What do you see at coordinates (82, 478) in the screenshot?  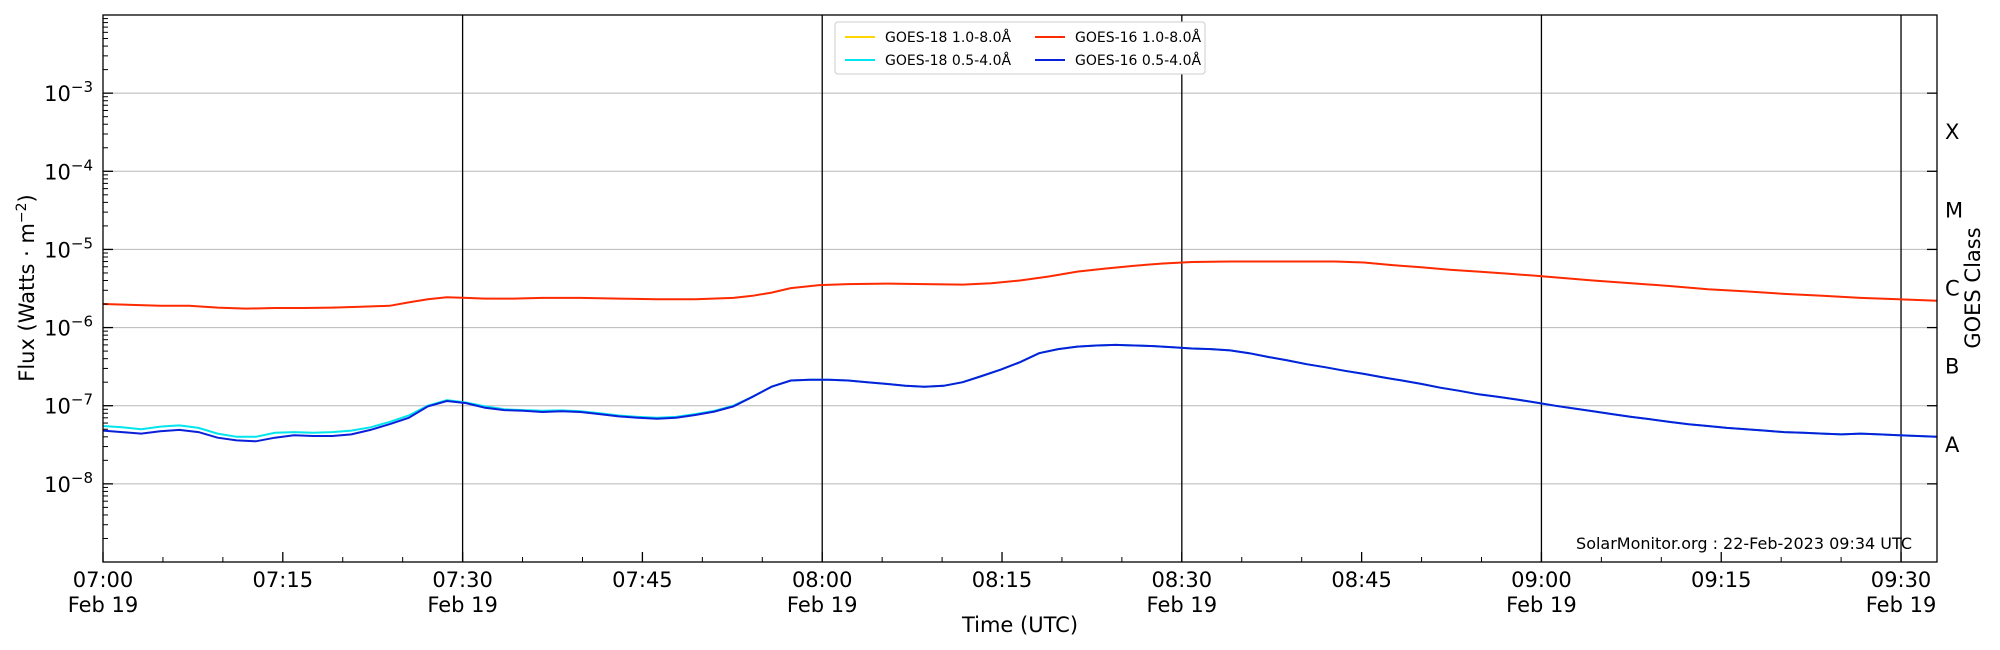 I see `y-tick-exponent: −8` at bounding box center [82, 478].